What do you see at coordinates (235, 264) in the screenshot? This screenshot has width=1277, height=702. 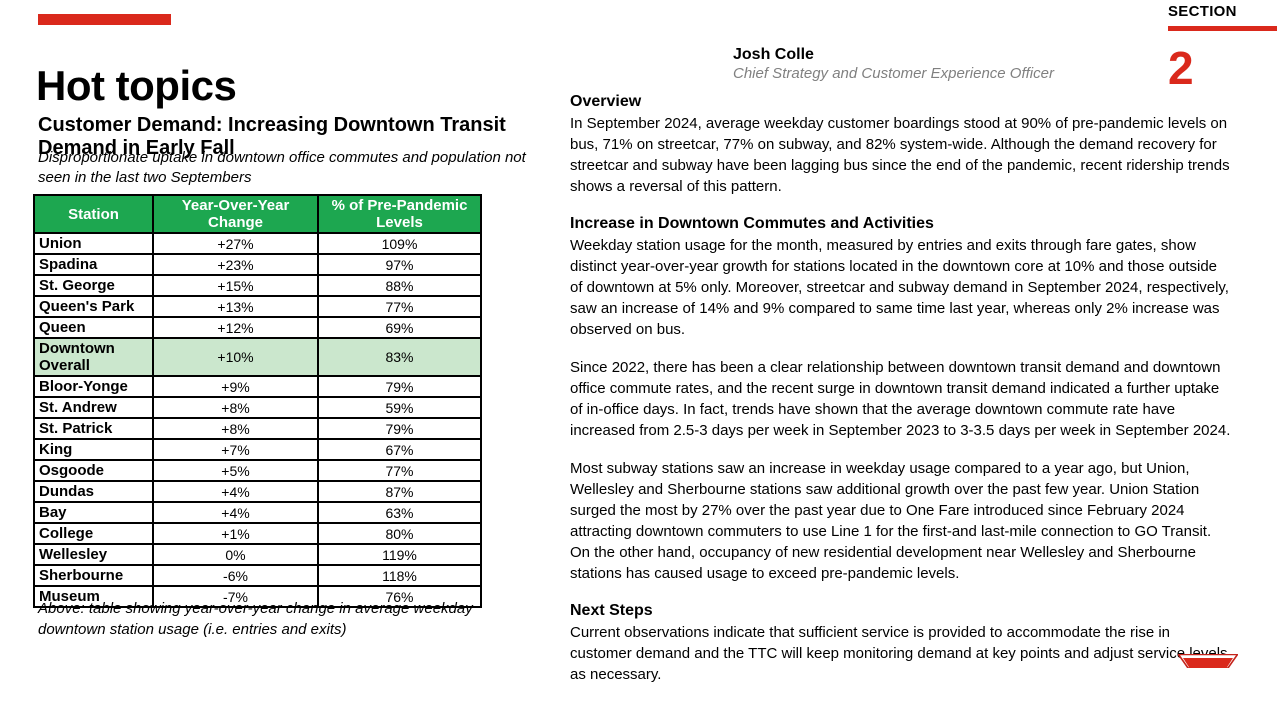 I see `yoy-cell: +23%` at bounding box center [235, 264].